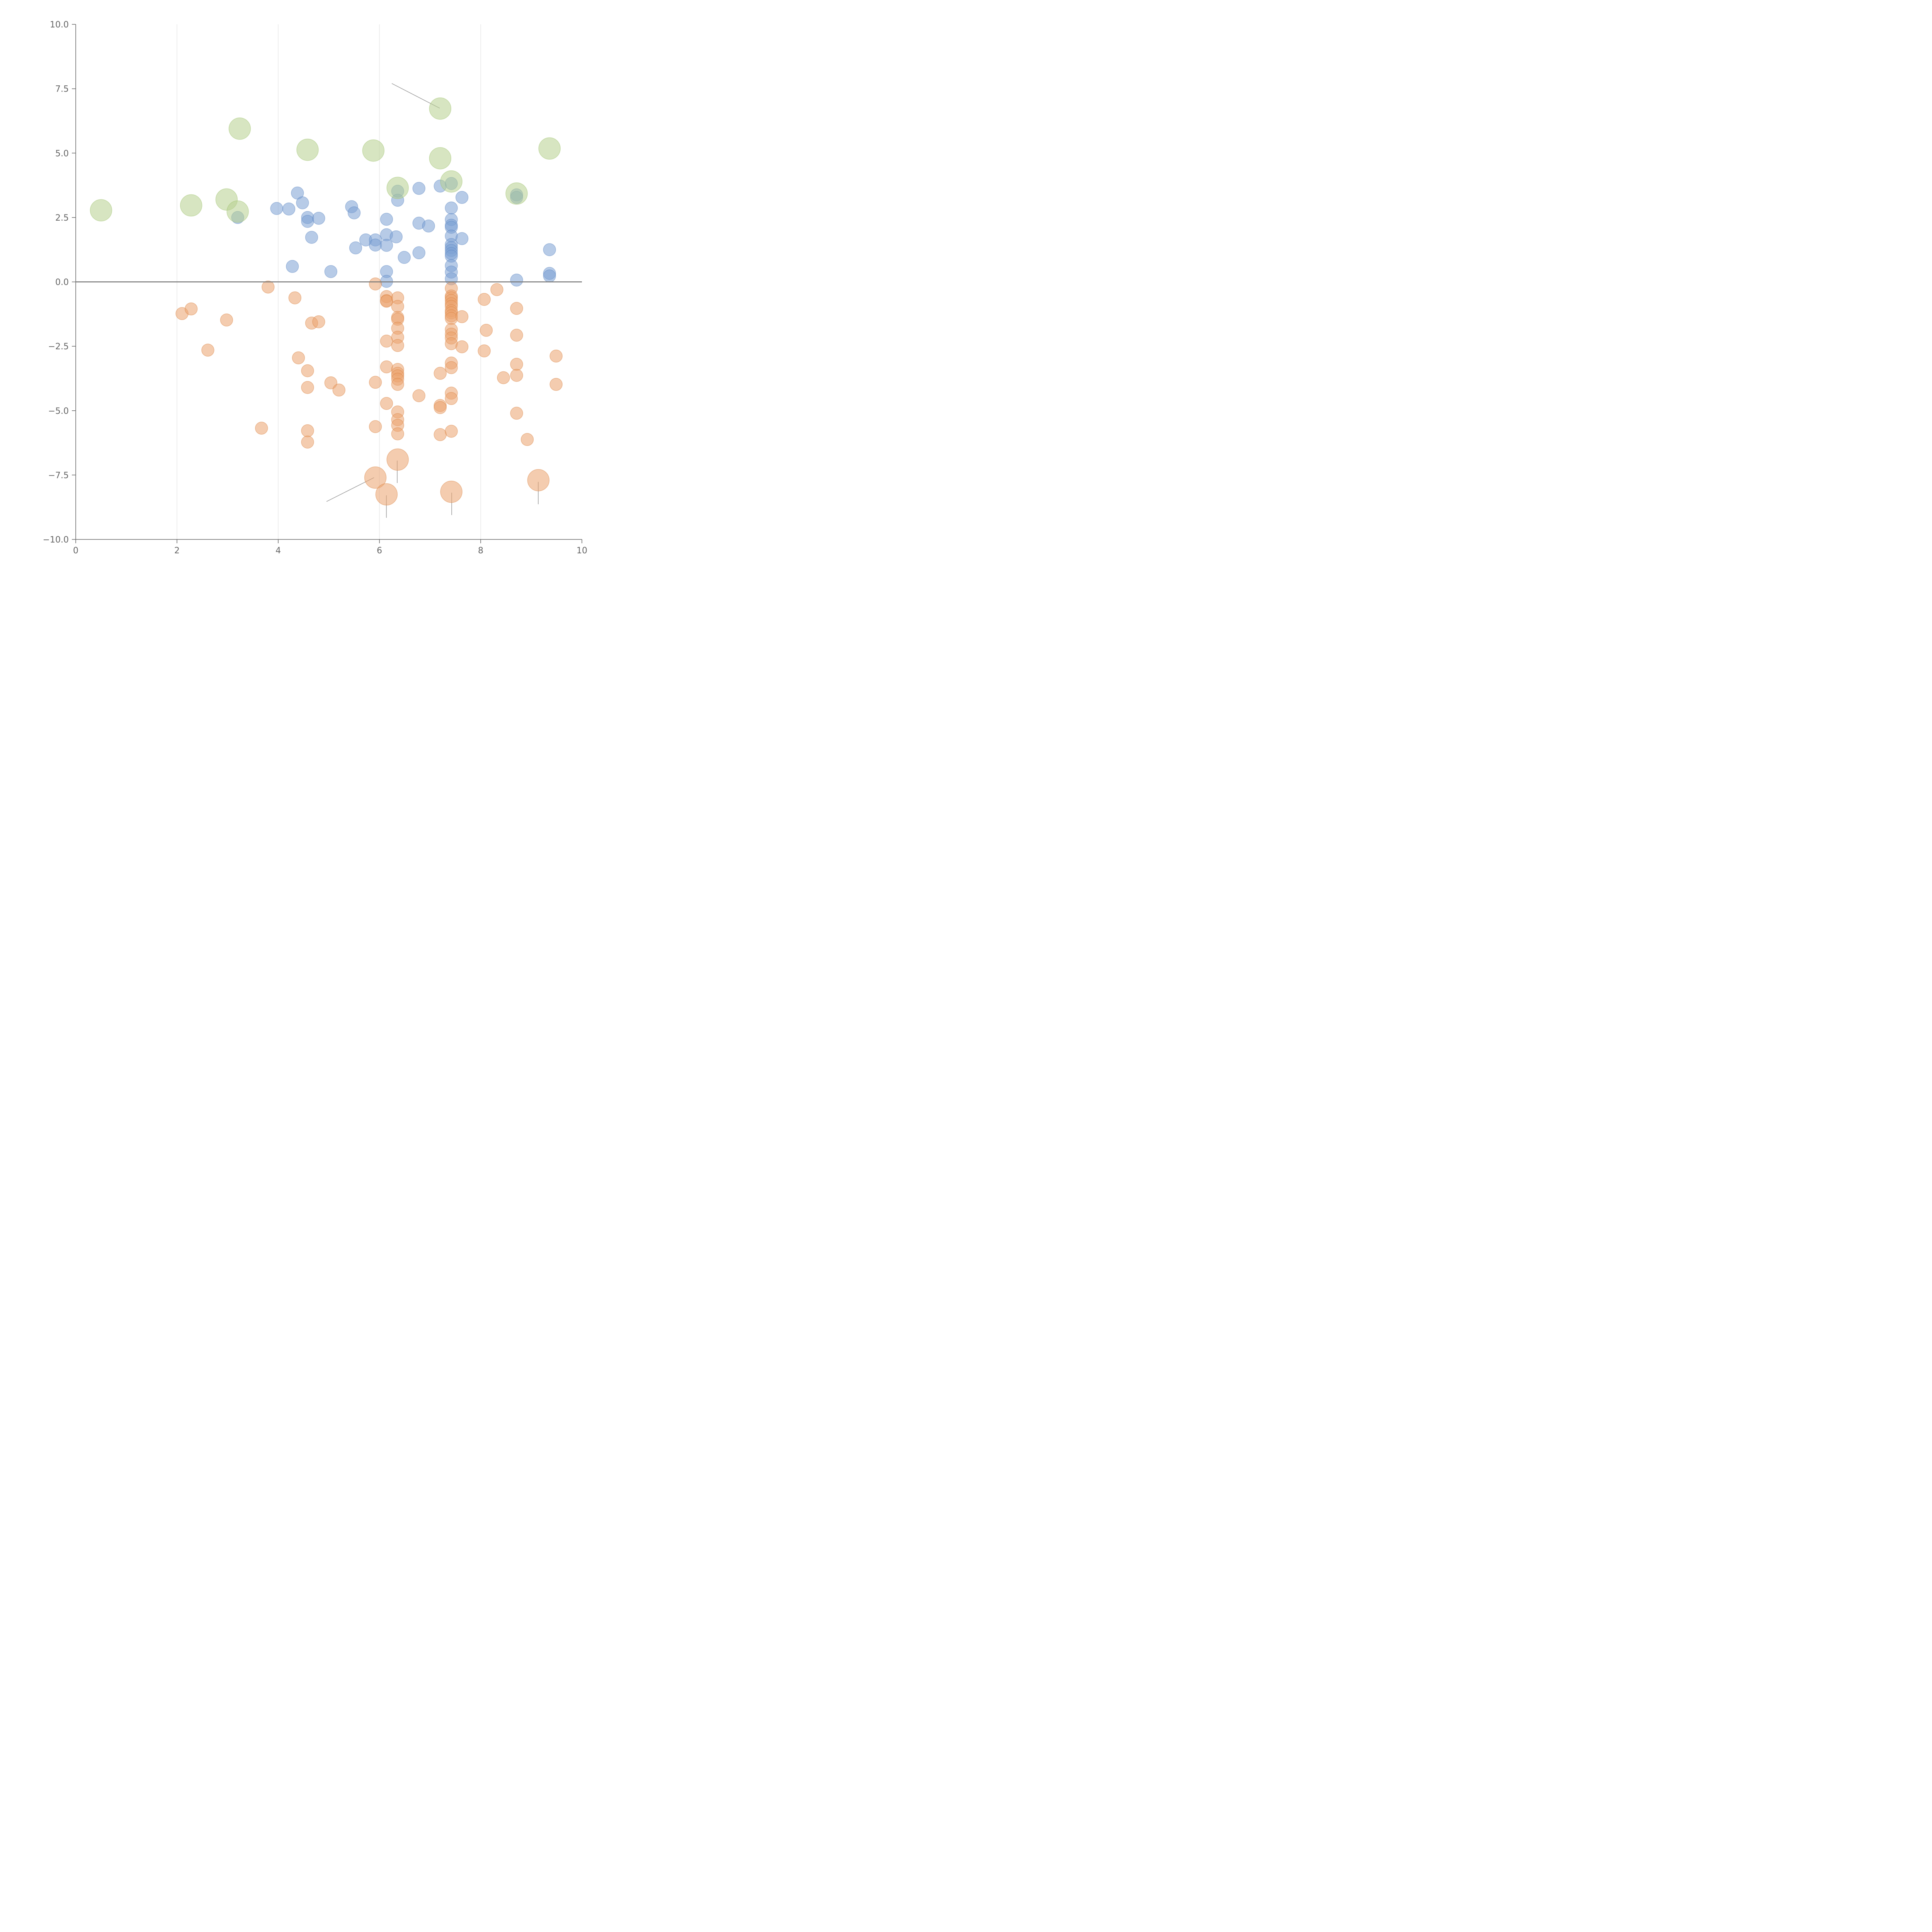 The width and height of the screenshot is (1932, 1932). What do you see at coordinates (457, 477) in the screenshot?
I see `series-orange-large` at bounding box center [457, 477].